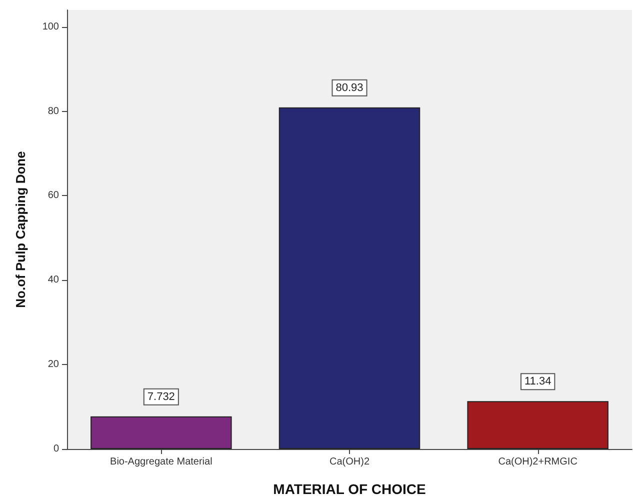 Image resolution: width=633 pixels, height=501 pixels. I want to click on y-tick-label: 0, so click(56, 449).